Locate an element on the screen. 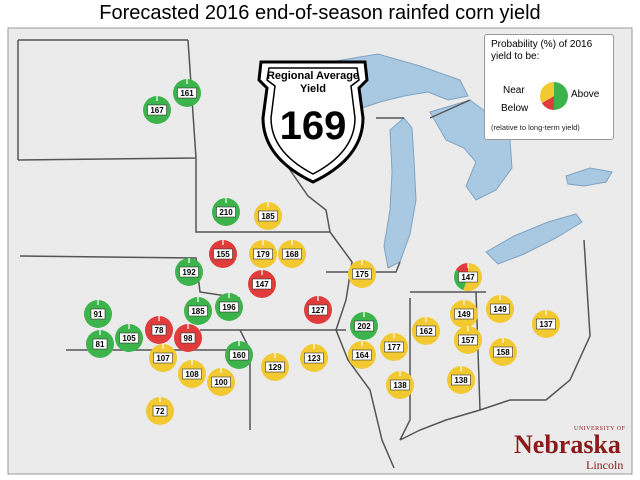  site-marker: 129 is located at coordinates (275, 367).